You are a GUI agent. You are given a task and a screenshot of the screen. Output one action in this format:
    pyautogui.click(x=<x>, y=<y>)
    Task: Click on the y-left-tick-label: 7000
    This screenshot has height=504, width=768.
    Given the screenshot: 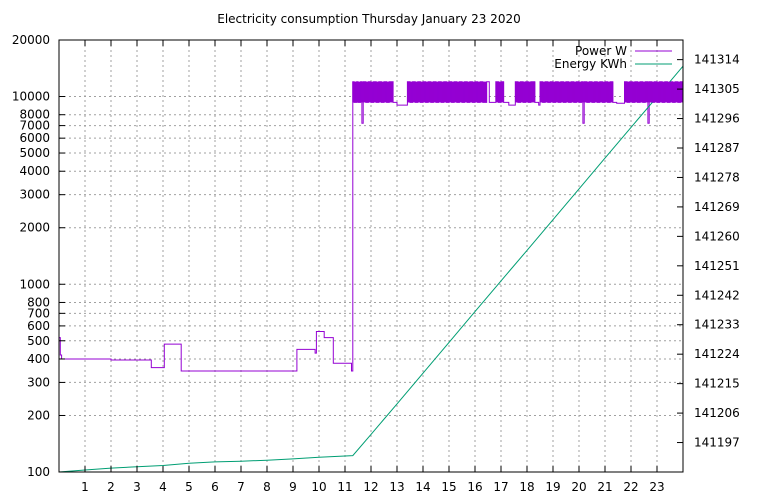 What is the action you would take?
    pyautogui.click(x=34, y=126)
    